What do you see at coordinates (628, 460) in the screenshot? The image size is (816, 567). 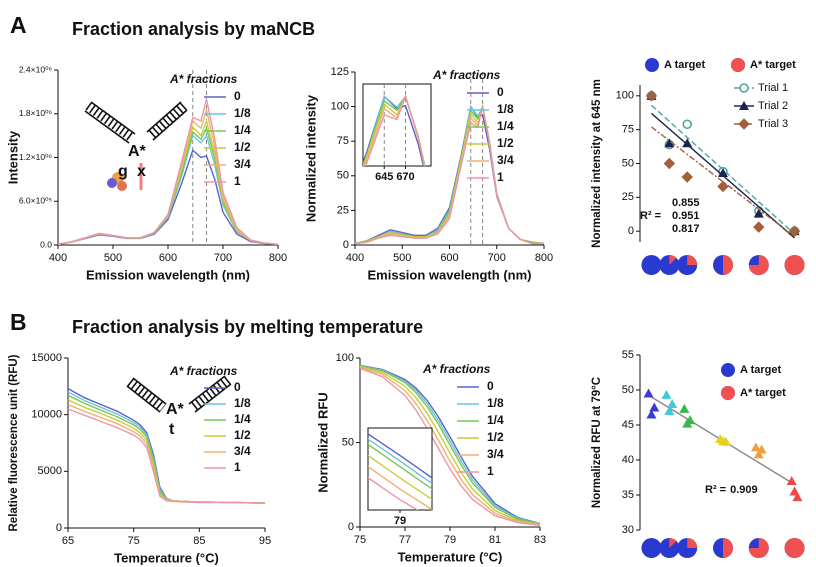 I see `y-tick-label: 40` at bounding box center [628, 460].